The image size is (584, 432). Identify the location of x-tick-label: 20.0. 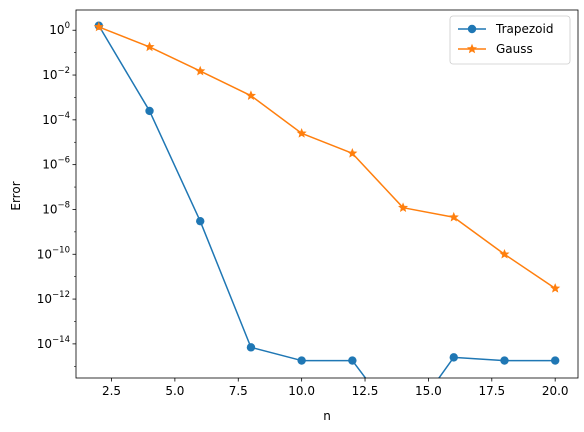
(555, 391).